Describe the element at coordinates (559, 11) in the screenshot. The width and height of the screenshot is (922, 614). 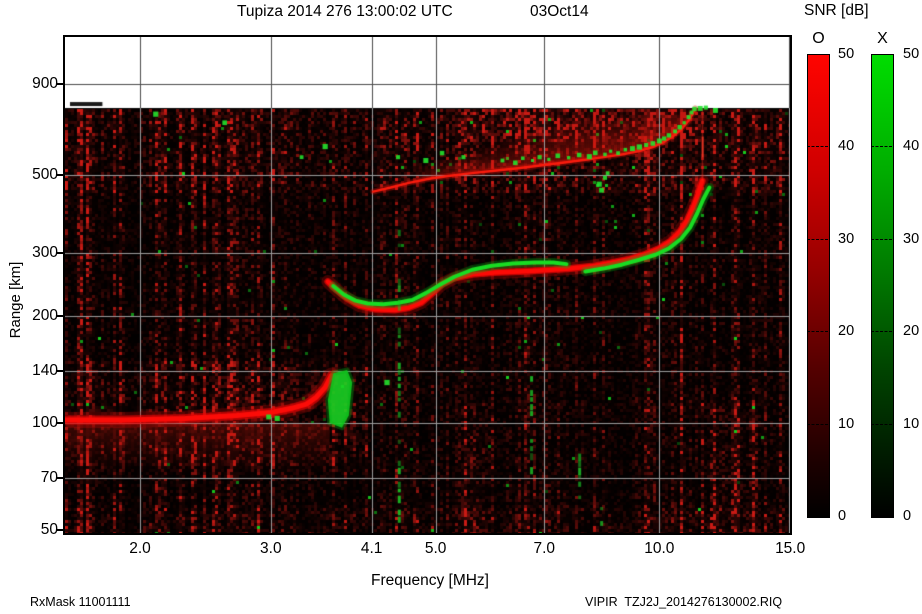
I see `plot-date: 03Oct14` at that location.